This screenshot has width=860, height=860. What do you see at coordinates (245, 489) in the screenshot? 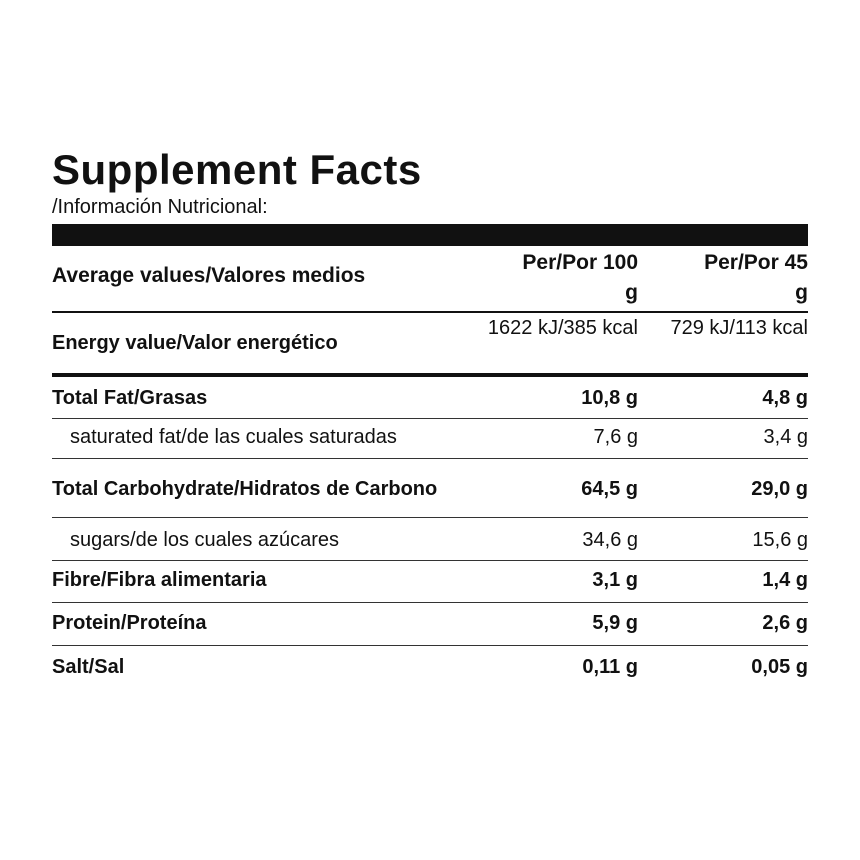
I see `row-label: Total Carbohydrate/Hidratos de Carbono` at bounding box center [245, 489].